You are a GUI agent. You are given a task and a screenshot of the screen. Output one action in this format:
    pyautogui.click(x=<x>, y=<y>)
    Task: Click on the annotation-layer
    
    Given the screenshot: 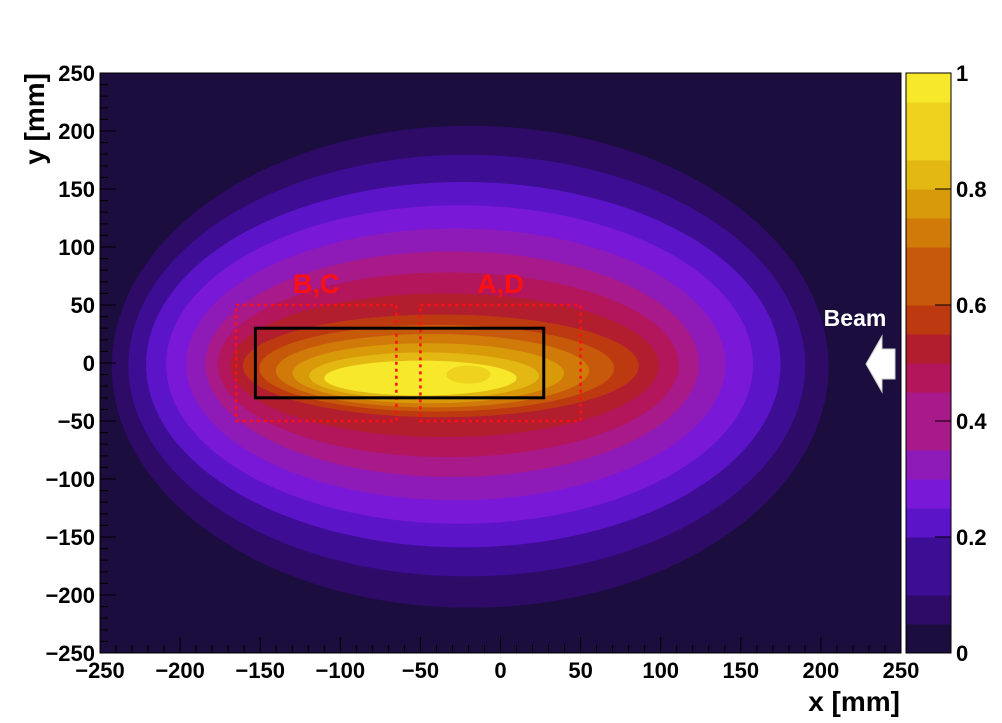 What is the action you would take?
    pyautogui.click(x=408, y=363)
    